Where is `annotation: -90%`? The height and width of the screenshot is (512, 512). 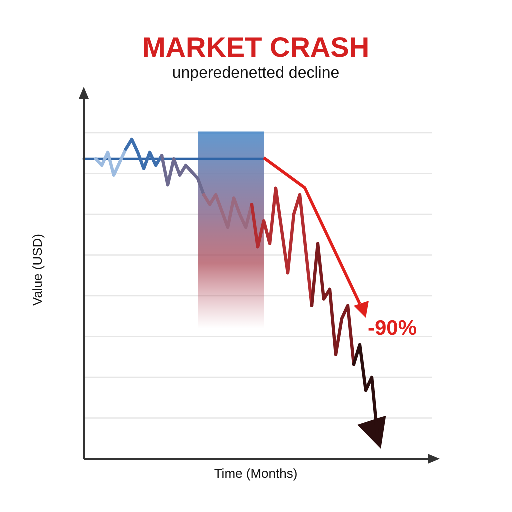
annotation: -90% is located at coordinates (393, 328).